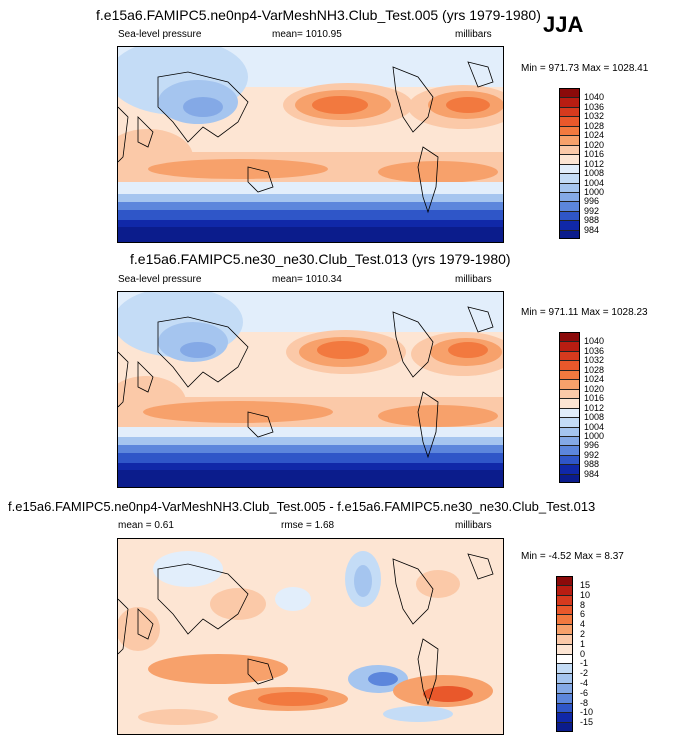 This screenshot has width=694, height=743. What do you see at coordinates (583, 614) in the screenshot?
I see `panel3-colorbar-label: 6` at bounding box center [583, 614].